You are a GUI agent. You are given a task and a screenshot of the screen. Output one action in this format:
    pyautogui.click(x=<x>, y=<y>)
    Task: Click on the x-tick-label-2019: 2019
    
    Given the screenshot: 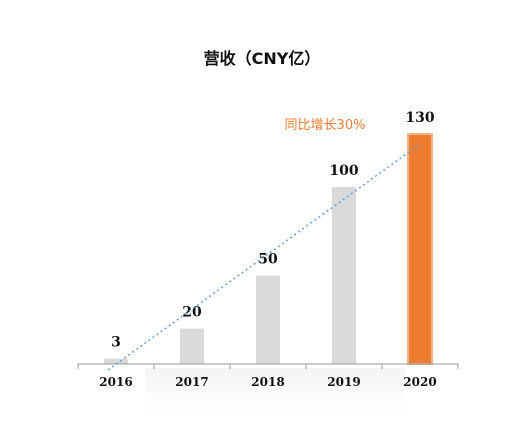 What is the action you would take?
    pyautogui.click(x=343, y=382)
    